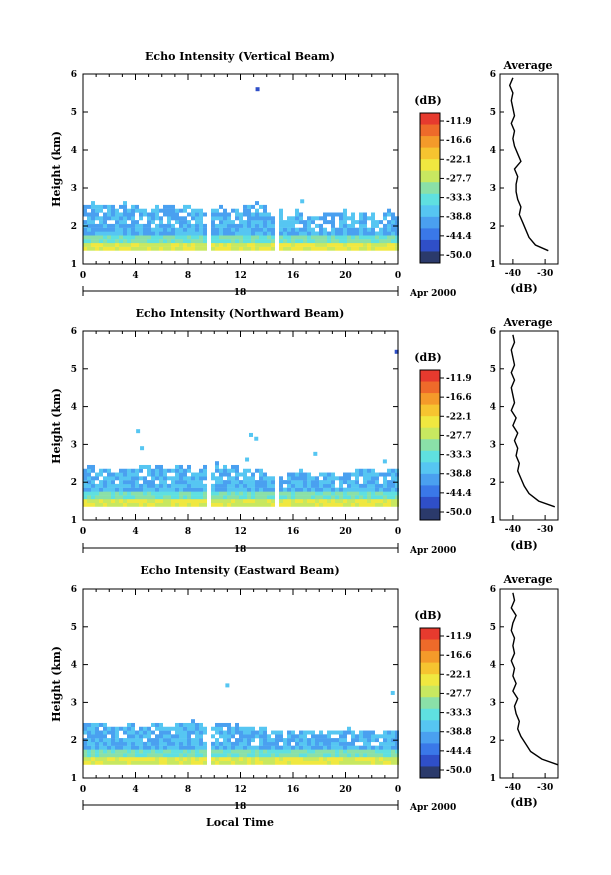 This screenshot has width=611, height=875. What do you see at coordinates (430, 188) in the screenshot?
I see `colorbar-swatch` at bounding box center [430, 188].